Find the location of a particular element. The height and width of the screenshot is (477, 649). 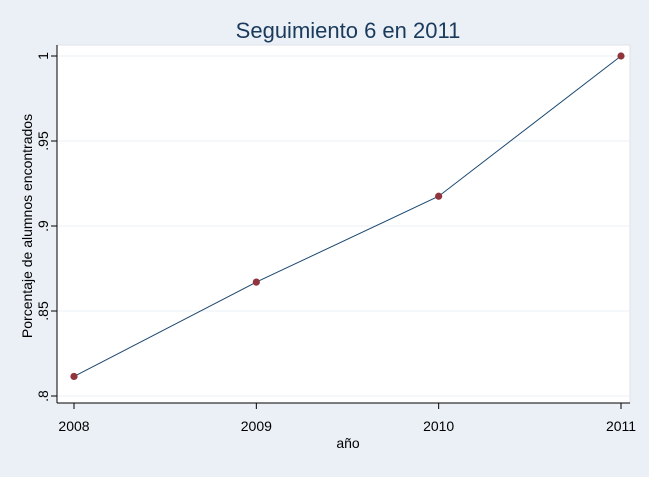

y-tick-label: .95 is located at coordinates (43, 141).